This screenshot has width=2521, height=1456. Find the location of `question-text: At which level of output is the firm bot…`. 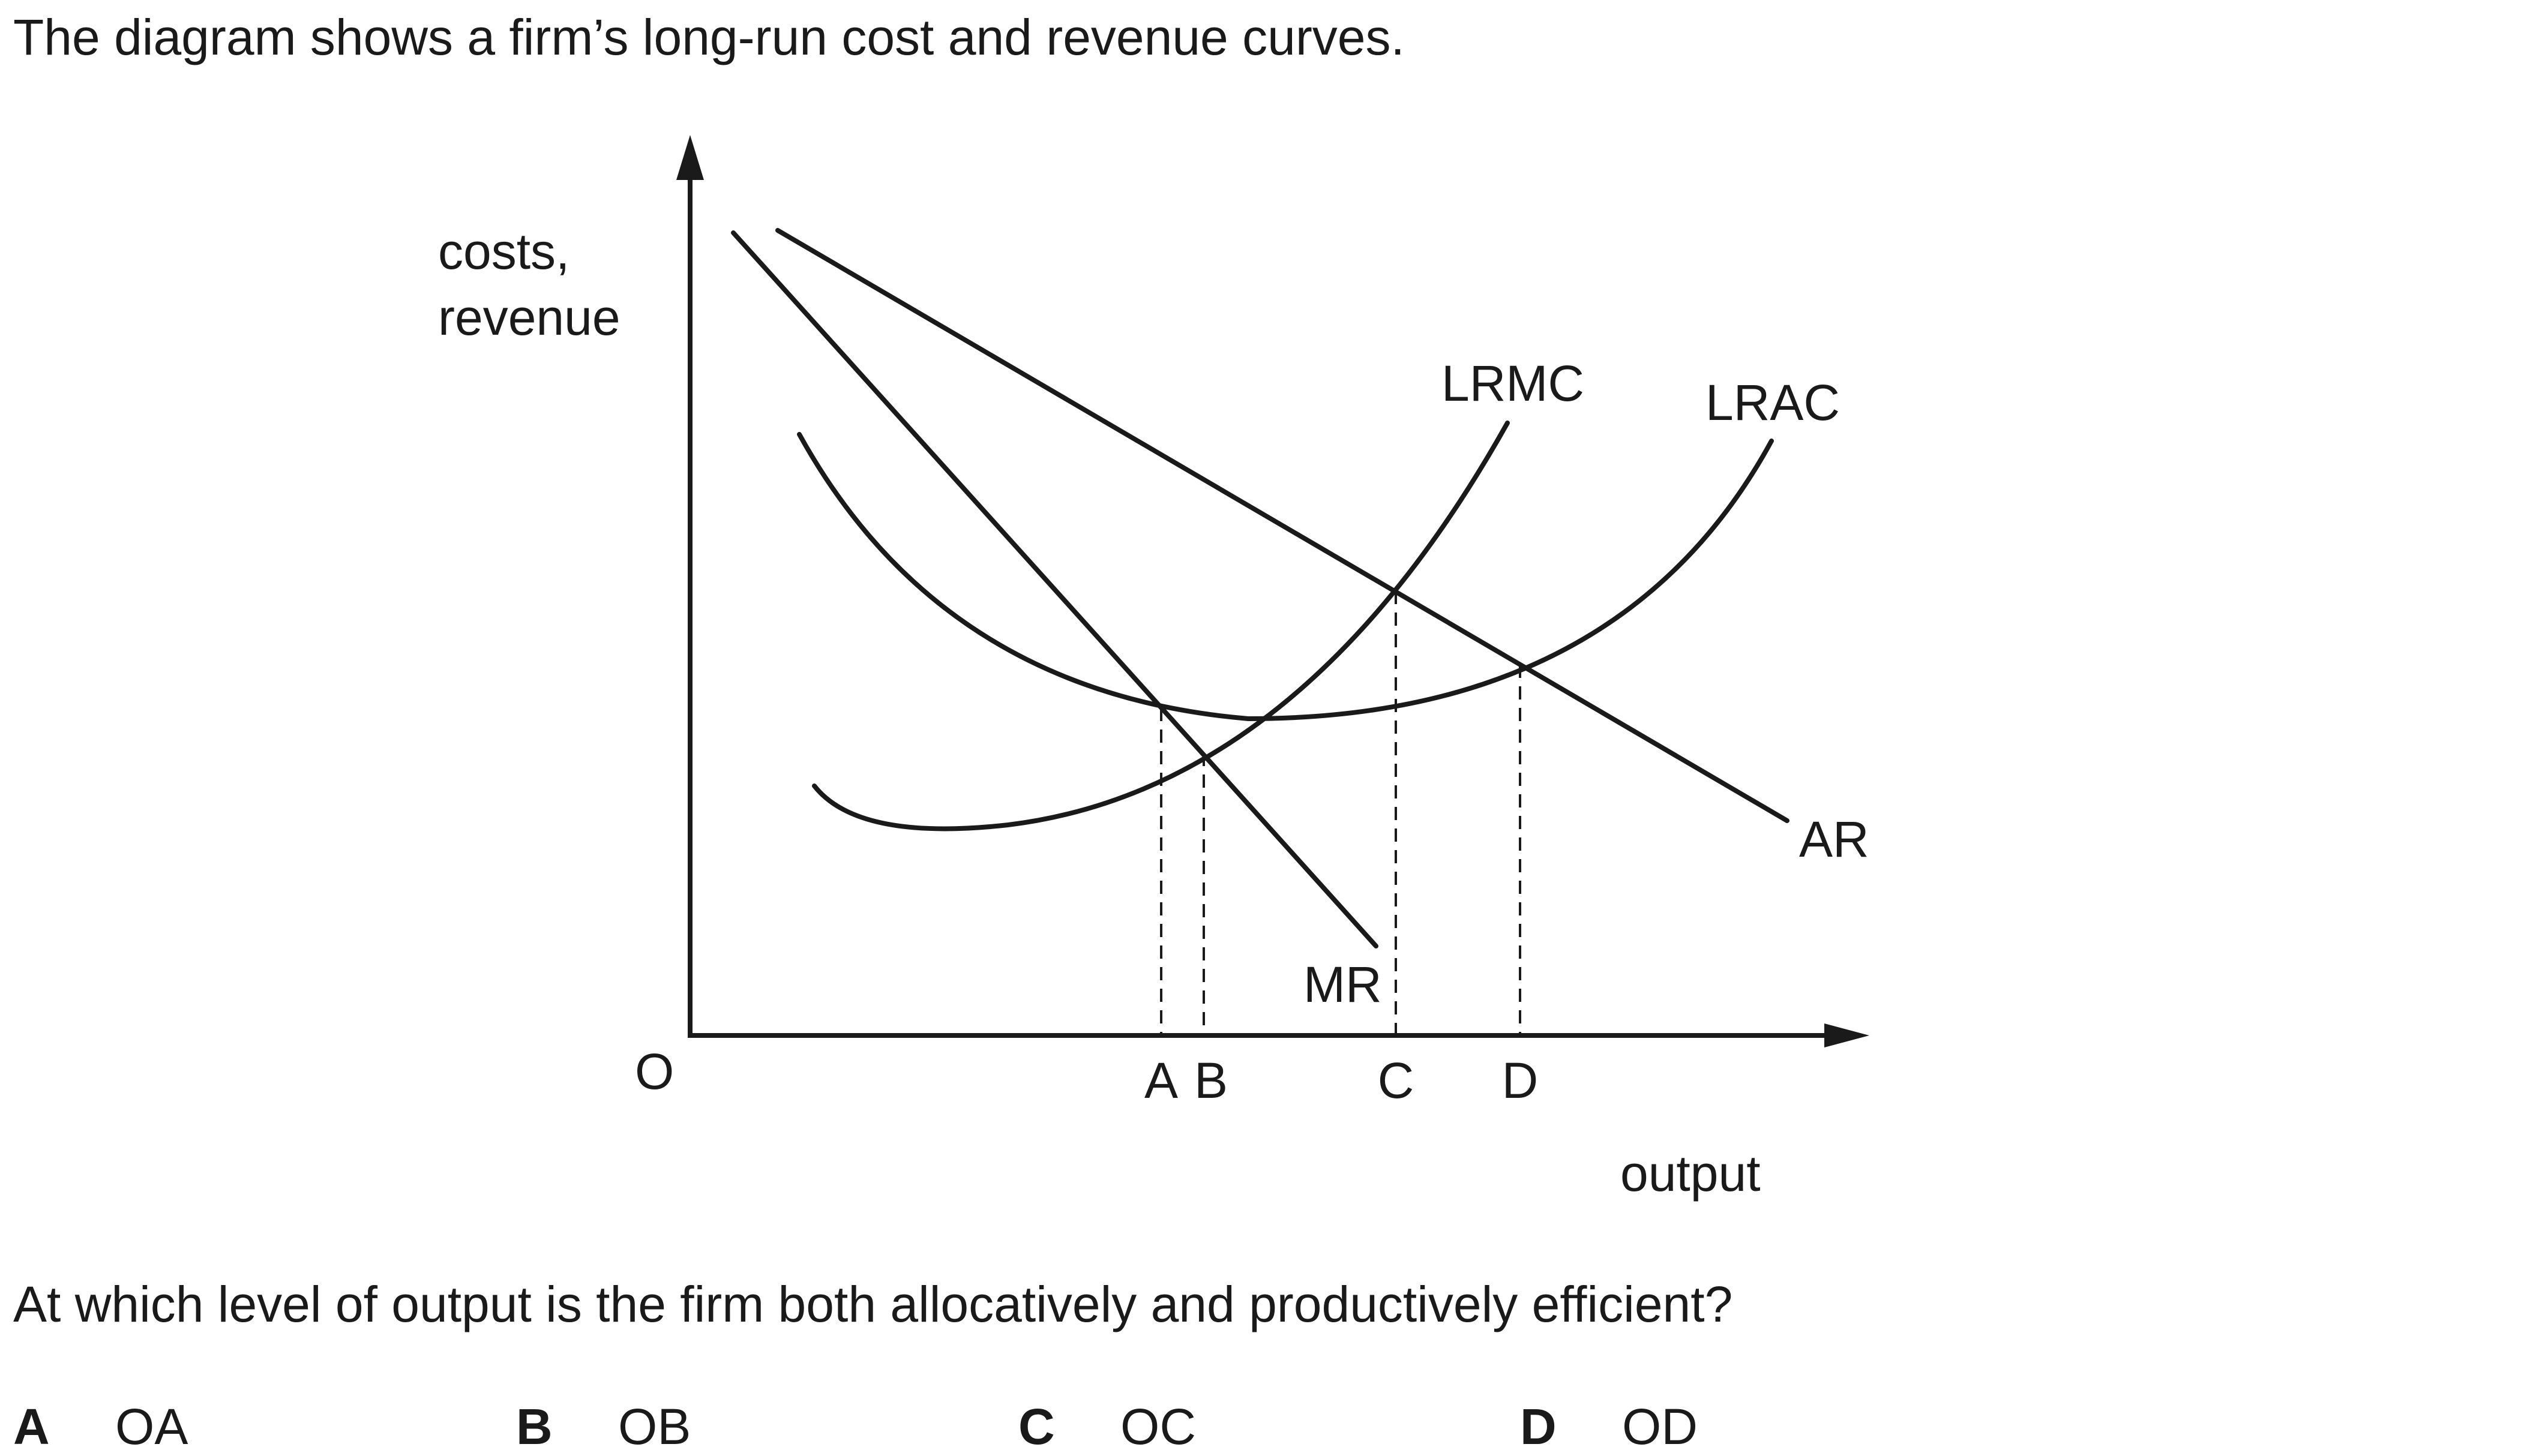

question-text: At which level of output is the firm bot… is located at coordinates (873, 1304).